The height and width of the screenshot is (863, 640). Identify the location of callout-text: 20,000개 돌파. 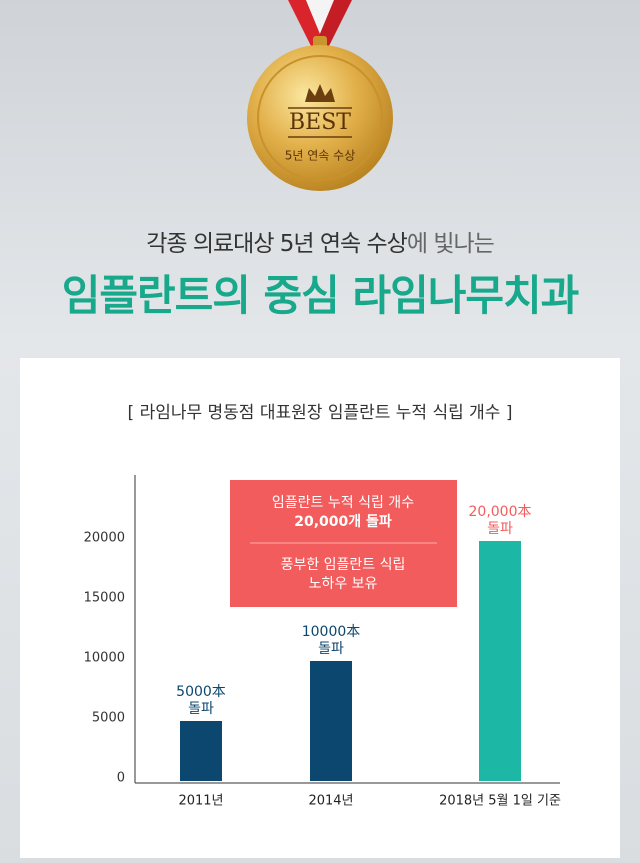
(343, 522).